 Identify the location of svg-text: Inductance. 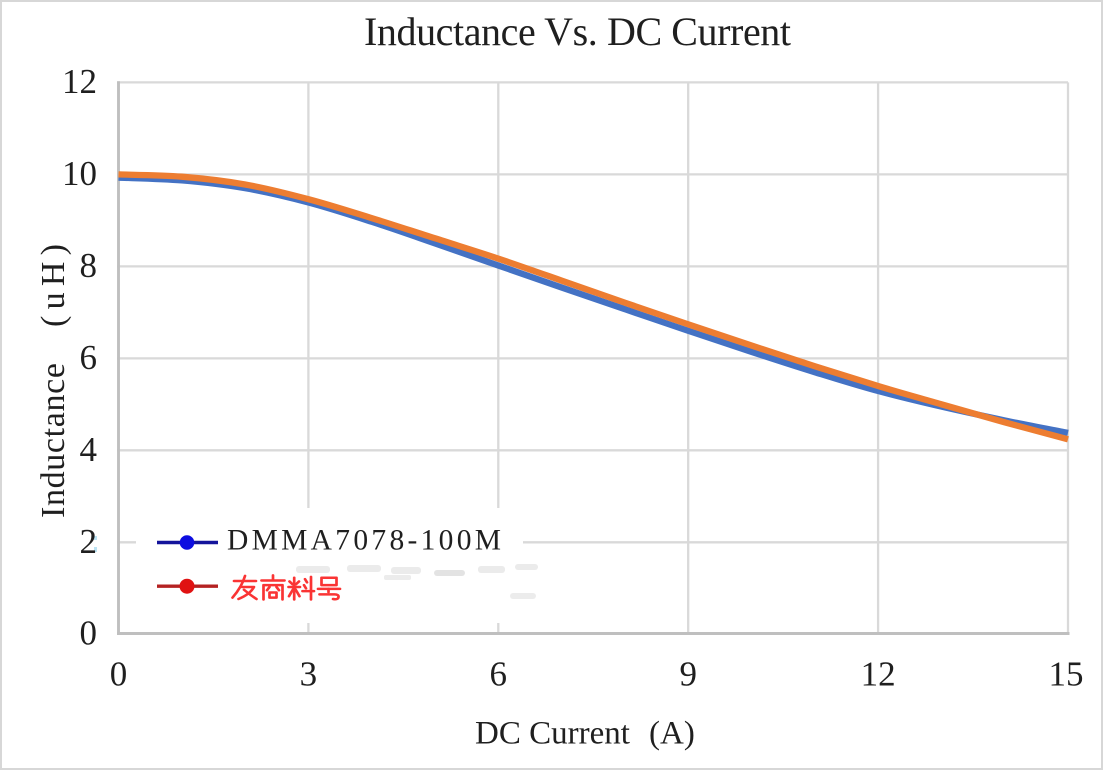
(53, 440).